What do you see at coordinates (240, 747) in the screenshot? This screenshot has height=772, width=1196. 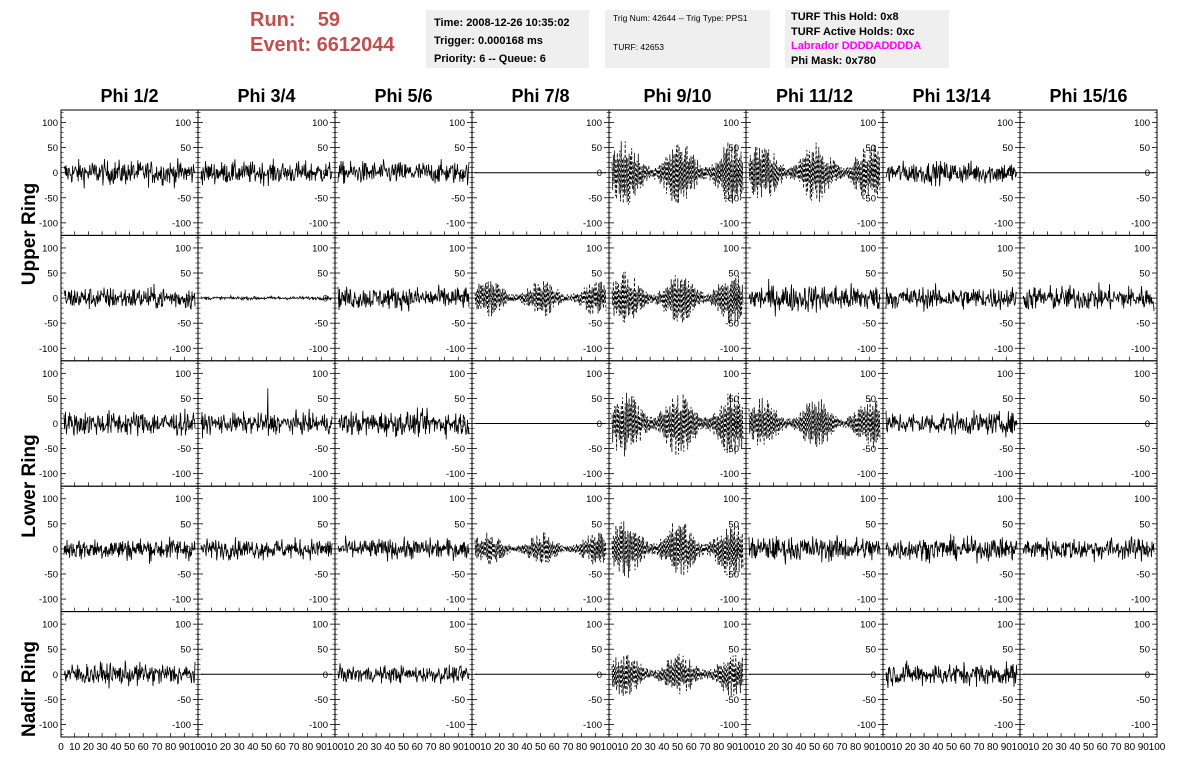 I see `x-tick-label: 30` at bounding box center [240, 747].